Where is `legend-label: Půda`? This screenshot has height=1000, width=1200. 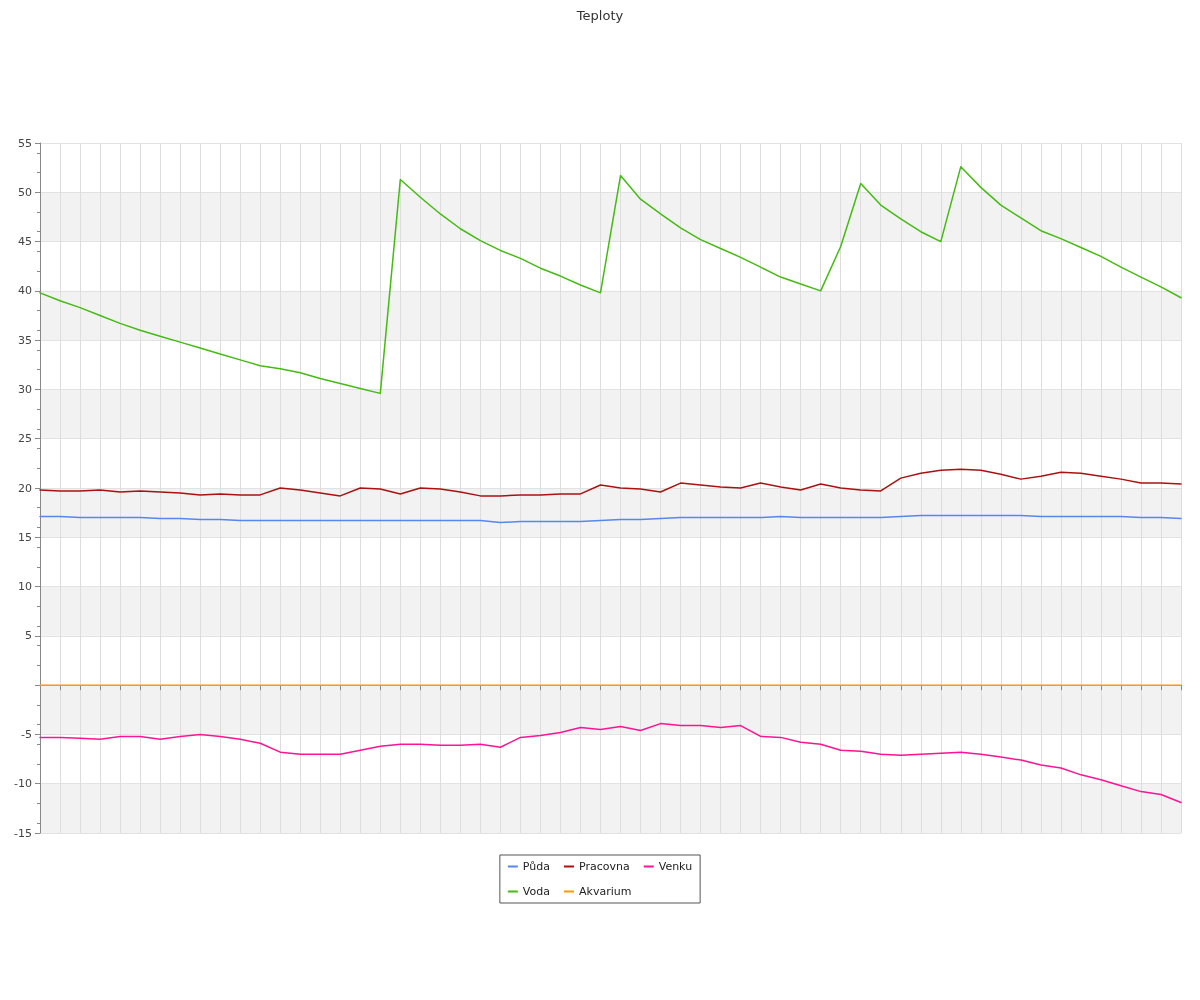
legend-label: Půda is located at coordinates (536, 866).